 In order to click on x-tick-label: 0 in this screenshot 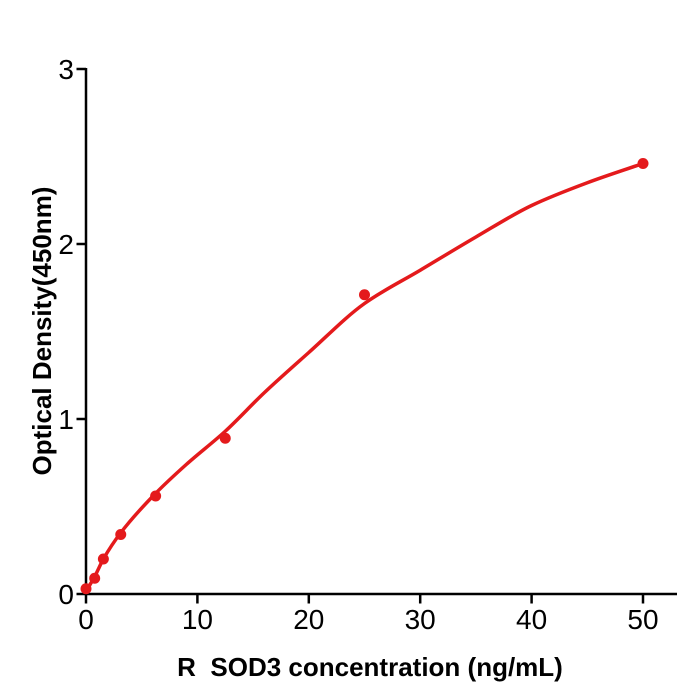, I will do `click(86, 619)`.